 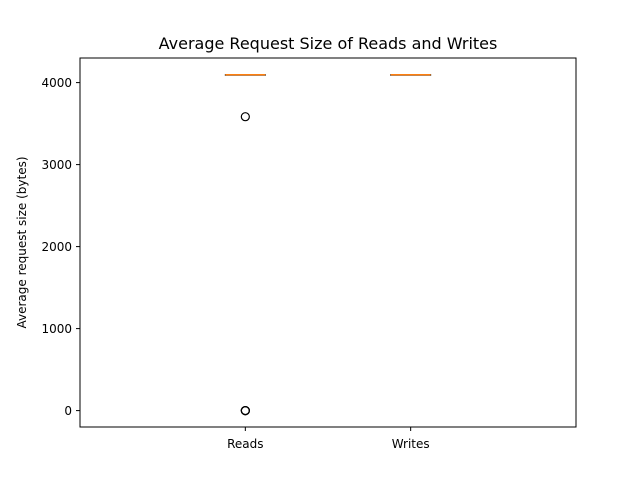 I want to click on x-tick-label-writes: Writes, so click(x=411, y=444).